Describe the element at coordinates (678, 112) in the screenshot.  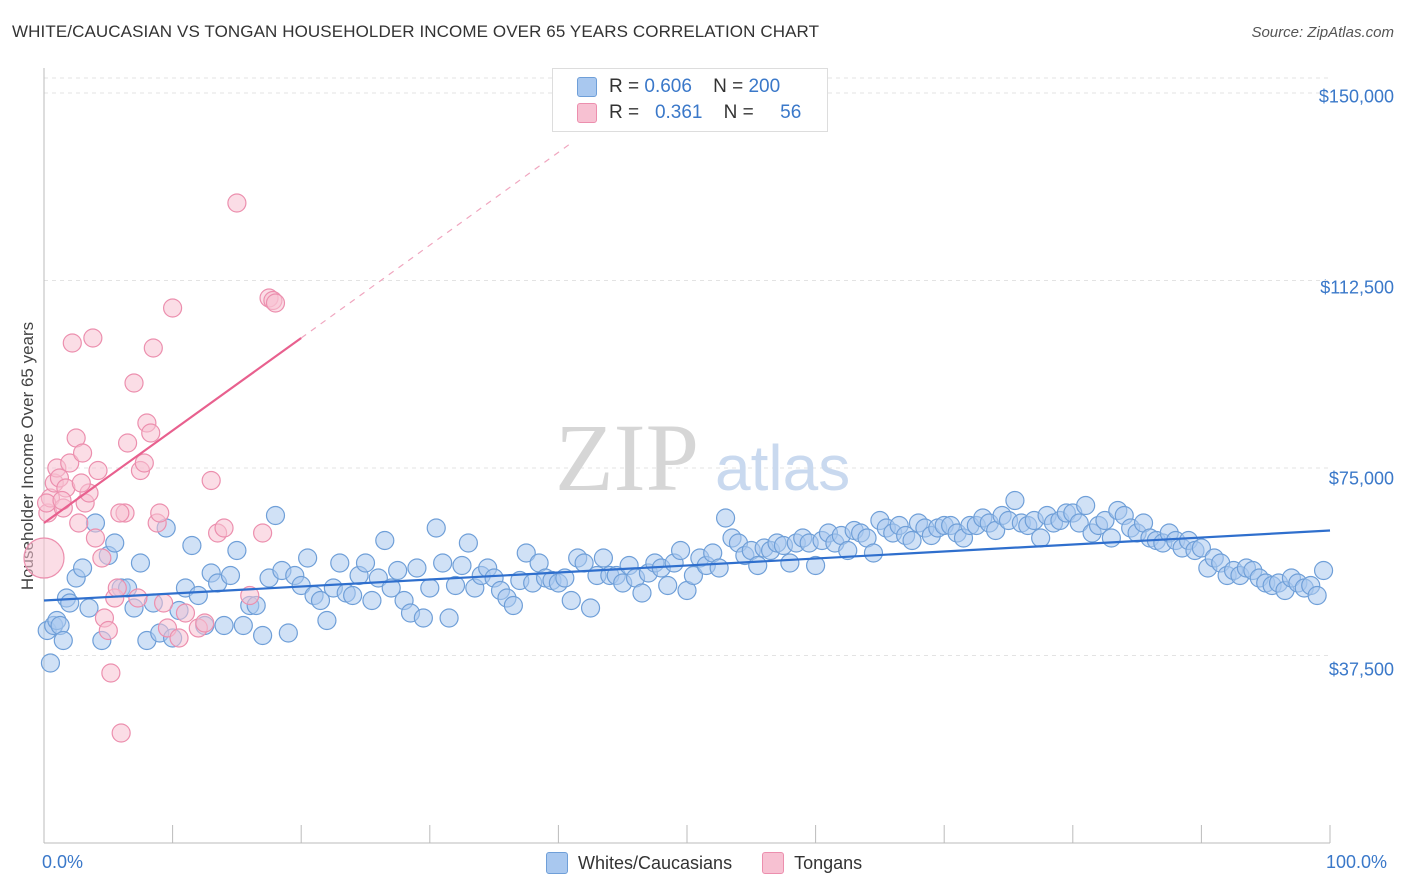
I see `legend-r-value: 0.361` at that location.